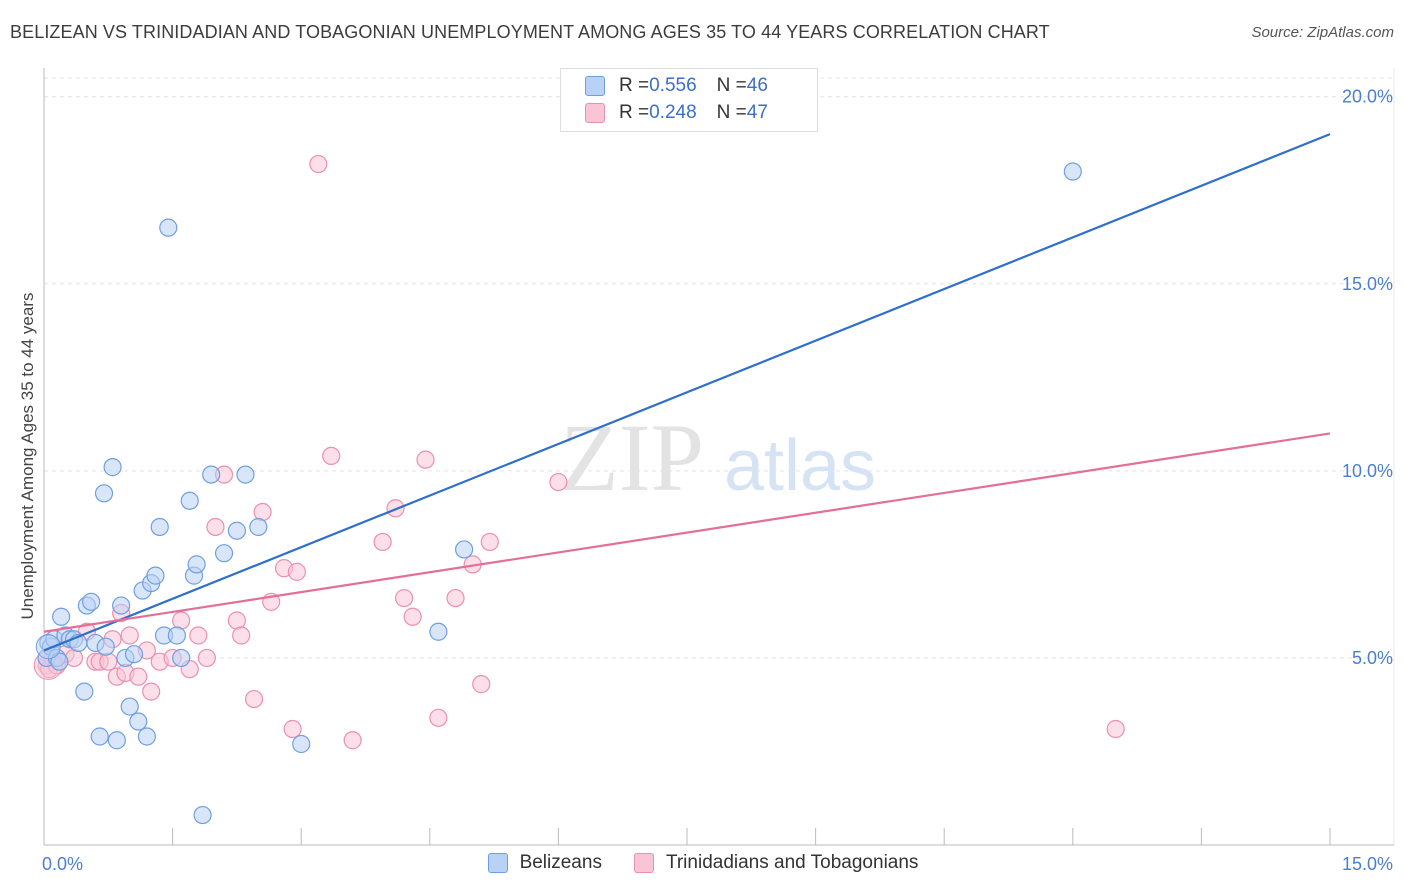 The width and height of the screenshot is (1406, 892). I want to click on y-tick-label: 20.0%, so click(1367, 97).